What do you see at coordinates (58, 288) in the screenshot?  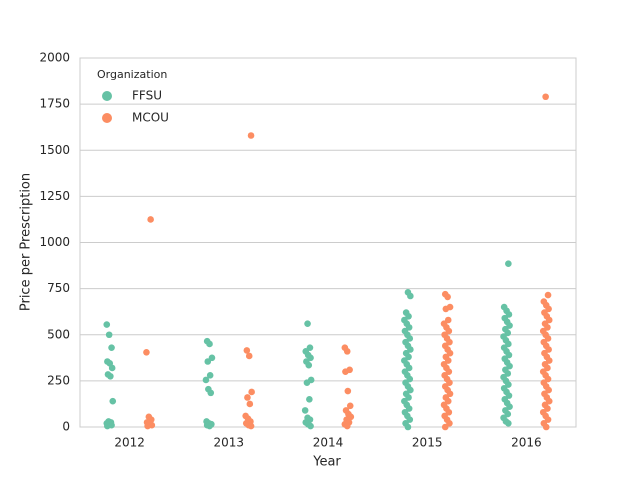 I see `y-tick-label: 750` at bounding box center [58, 288].